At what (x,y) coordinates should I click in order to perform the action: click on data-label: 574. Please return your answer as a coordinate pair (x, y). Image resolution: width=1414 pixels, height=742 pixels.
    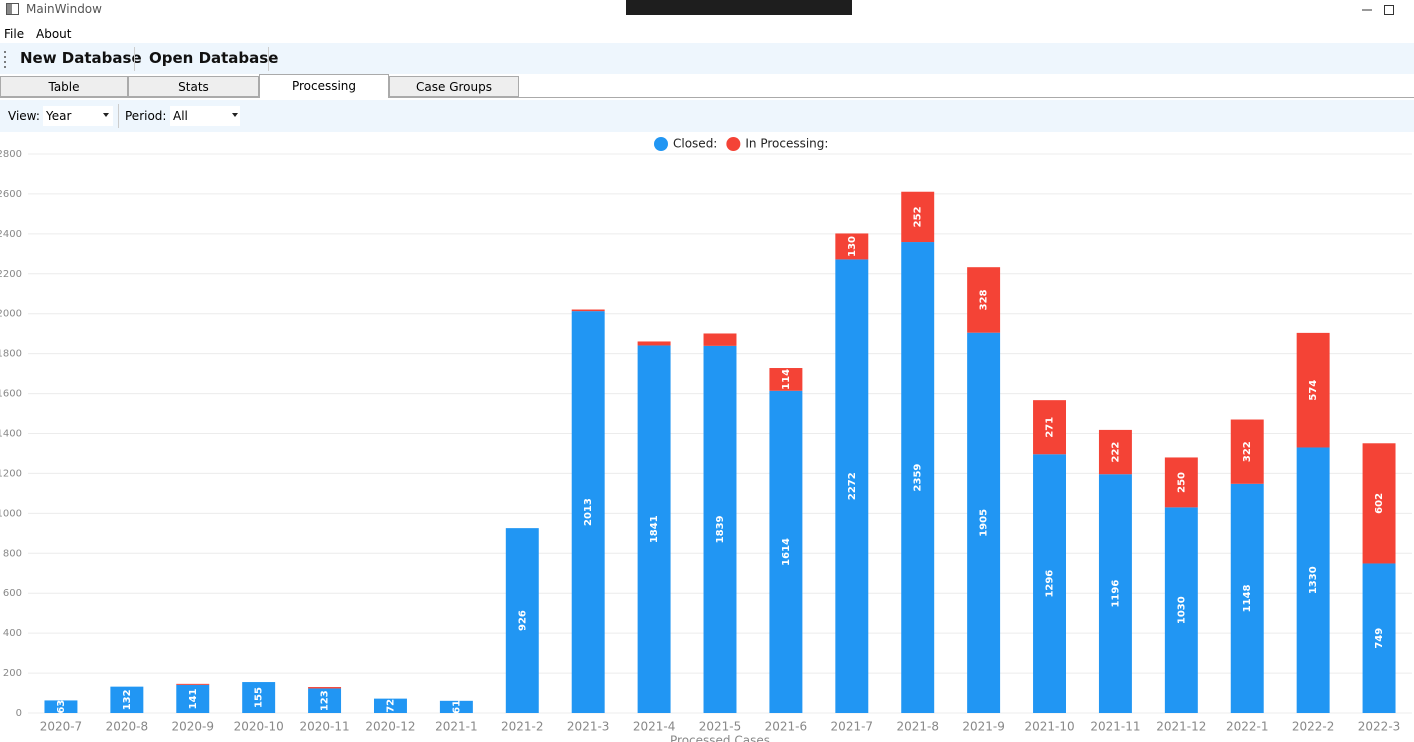
    Looking at the image, I should click on (1313, 390).